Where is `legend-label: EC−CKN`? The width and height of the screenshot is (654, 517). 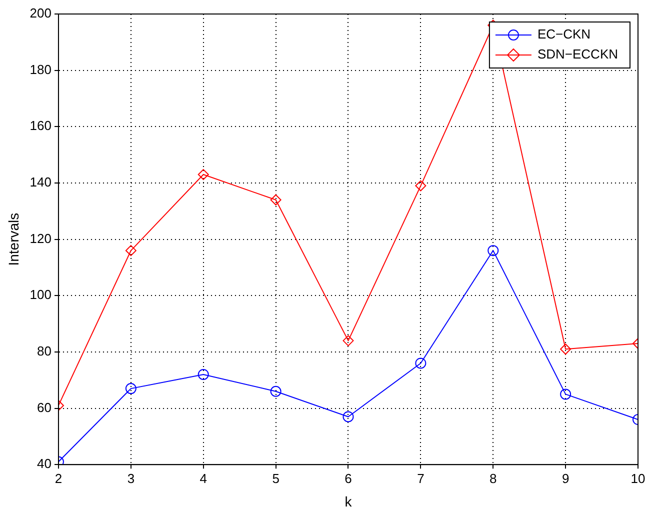 legend-label: EC−CKN is located at coordinates (564, 34).